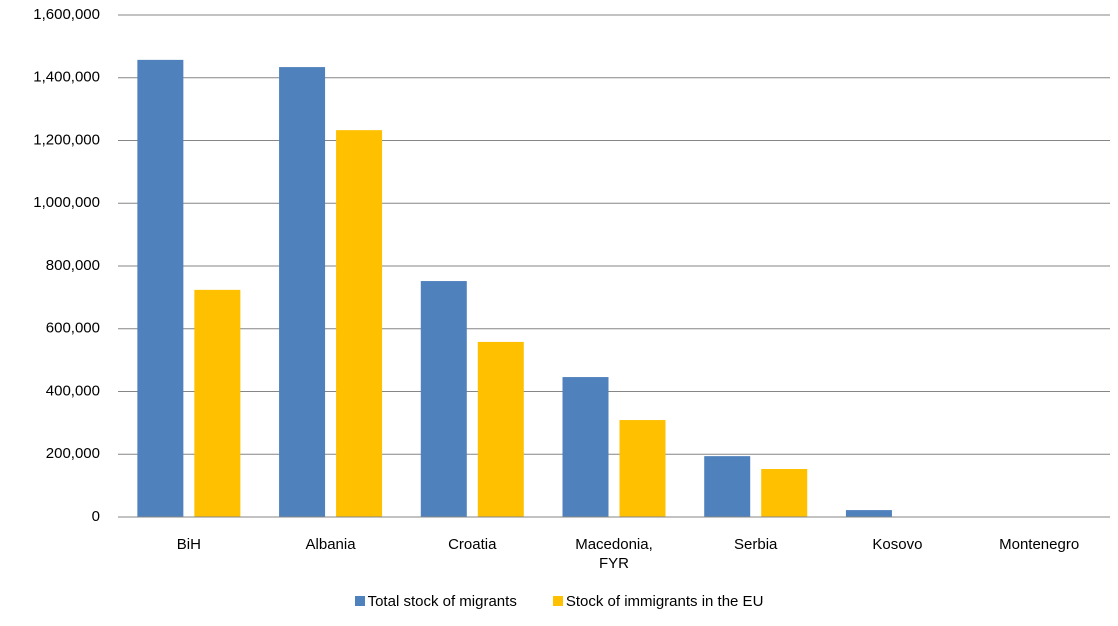 The height and width of the screenshot is (626, 1118). I want to click on legend-label: Total stock of migrants, so click(442, 601).